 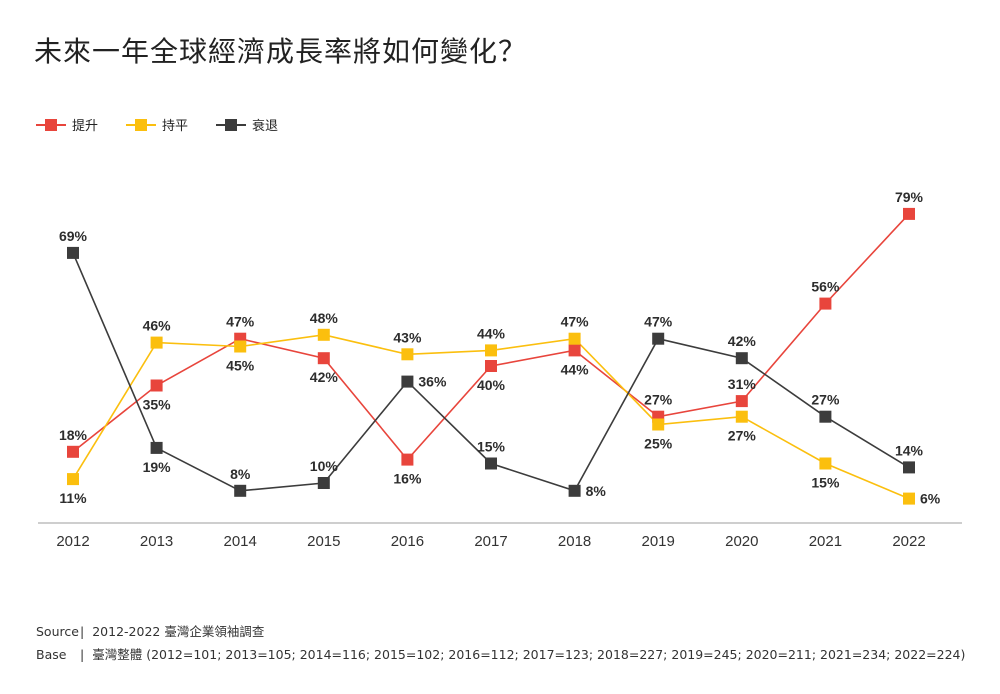 What do you see at coordinates (407, 337) in the screenshot?
I see `data-label: 43%` at bounding box center [407, 337].